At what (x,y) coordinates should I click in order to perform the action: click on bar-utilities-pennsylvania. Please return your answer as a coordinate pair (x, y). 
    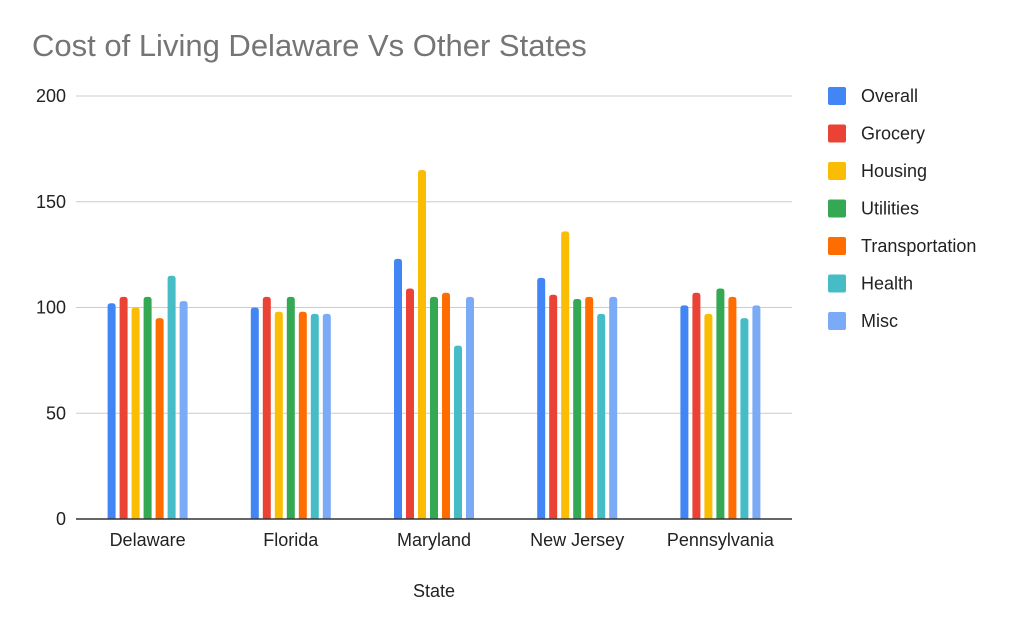
    Looking at the image, I should click on (720, 403).